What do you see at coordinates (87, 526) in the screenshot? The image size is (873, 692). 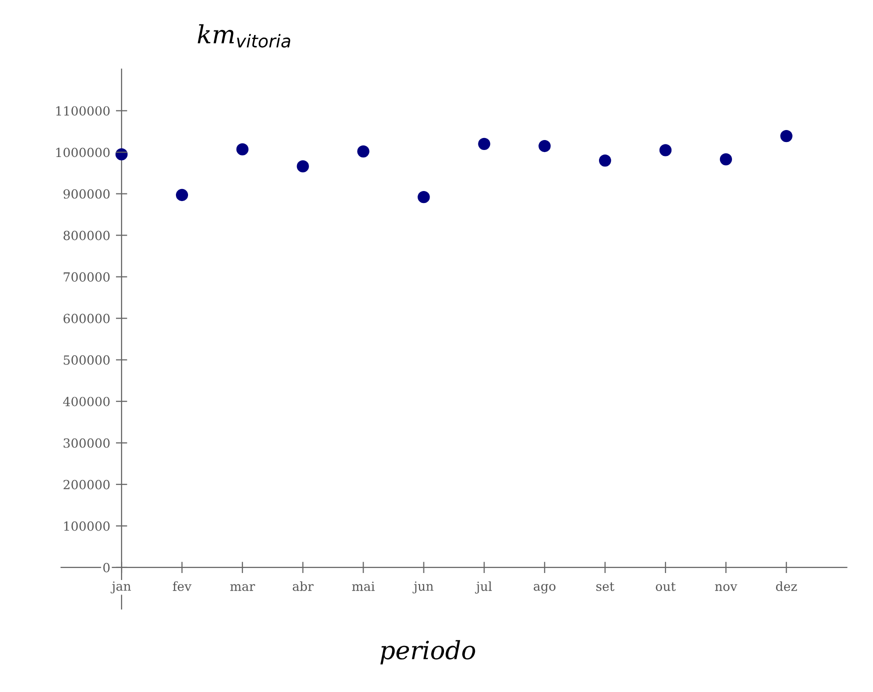 I see `y-tick-label: 100000` at bounding box center [87, 526].